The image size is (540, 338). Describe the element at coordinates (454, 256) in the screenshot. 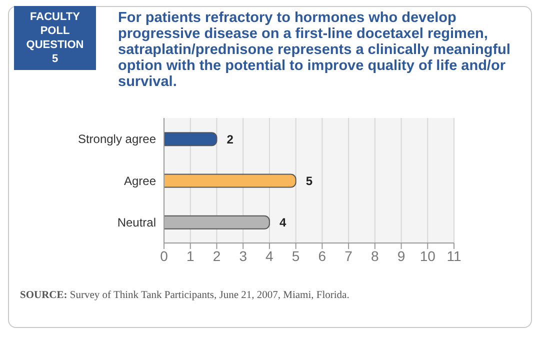

I see `x-tick-label: 11` at that location.